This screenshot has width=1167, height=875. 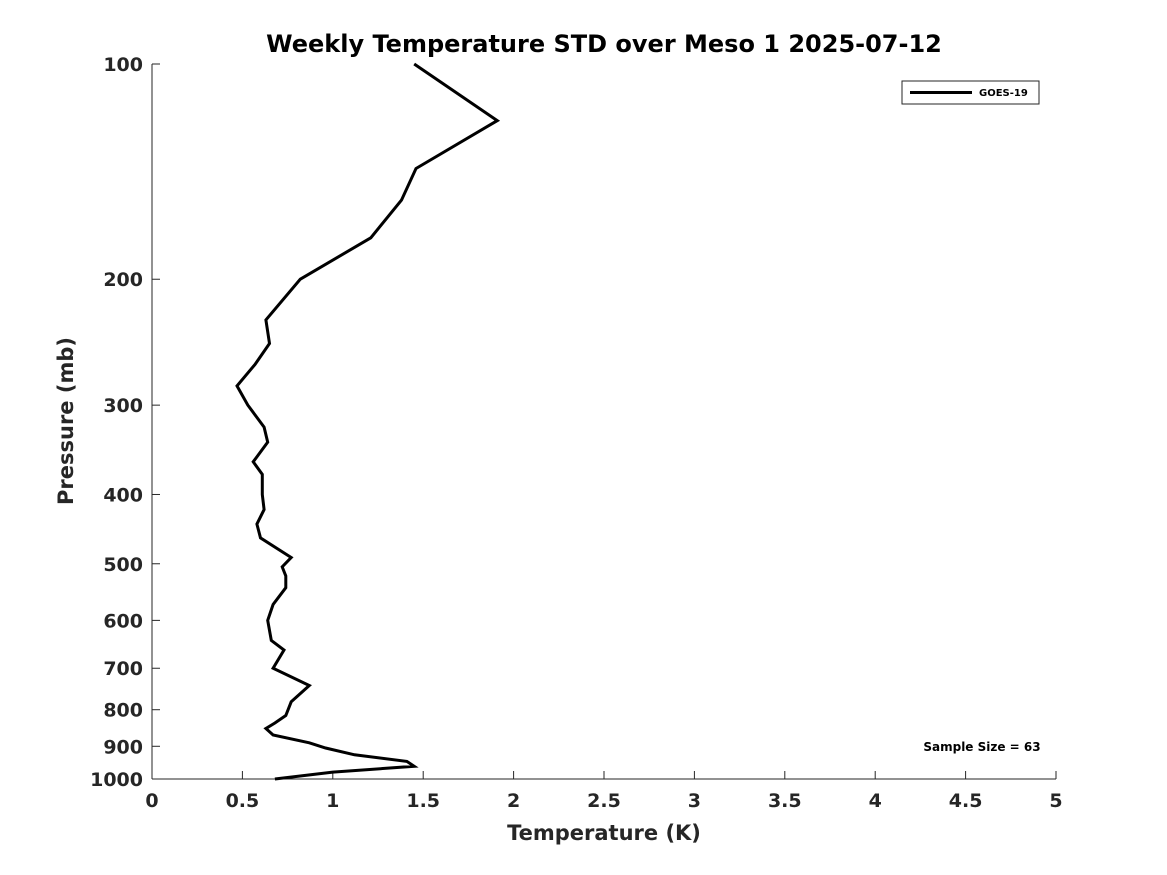 What do you see at coordinates (123, 711) in the screenshot?
I see `y-tick-label: 800` at bounding box center [123, 711].